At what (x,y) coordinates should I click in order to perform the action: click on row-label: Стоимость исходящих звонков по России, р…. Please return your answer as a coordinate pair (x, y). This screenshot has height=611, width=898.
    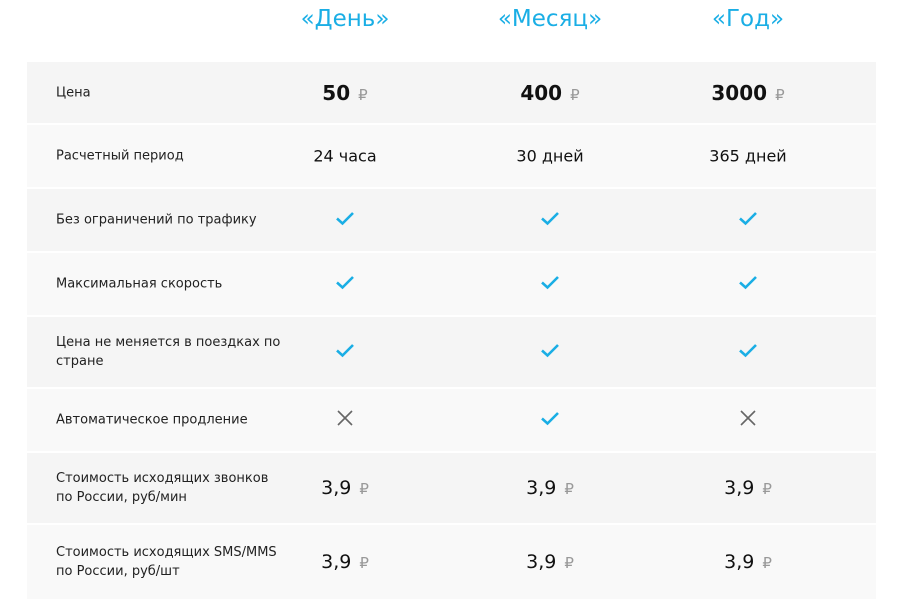
    Looking at the image, I should click on (162, 488).